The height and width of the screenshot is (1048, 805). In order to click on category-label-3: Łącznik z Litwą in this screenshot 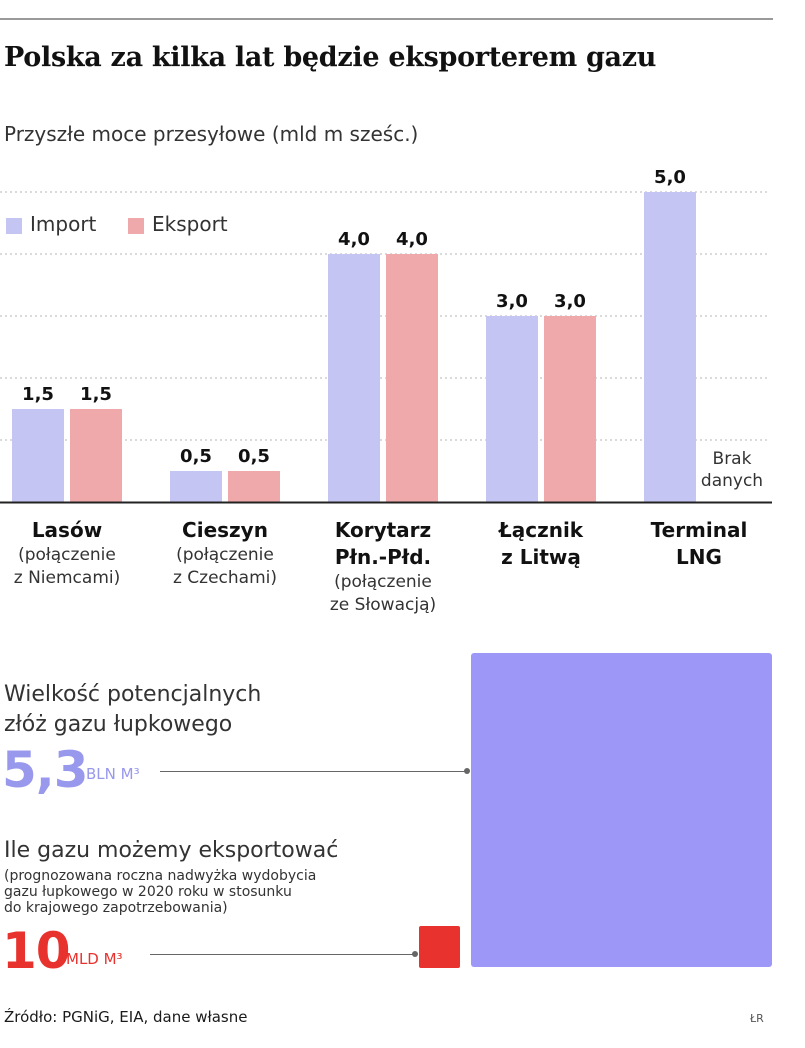, I will do `click(541, 544)`.